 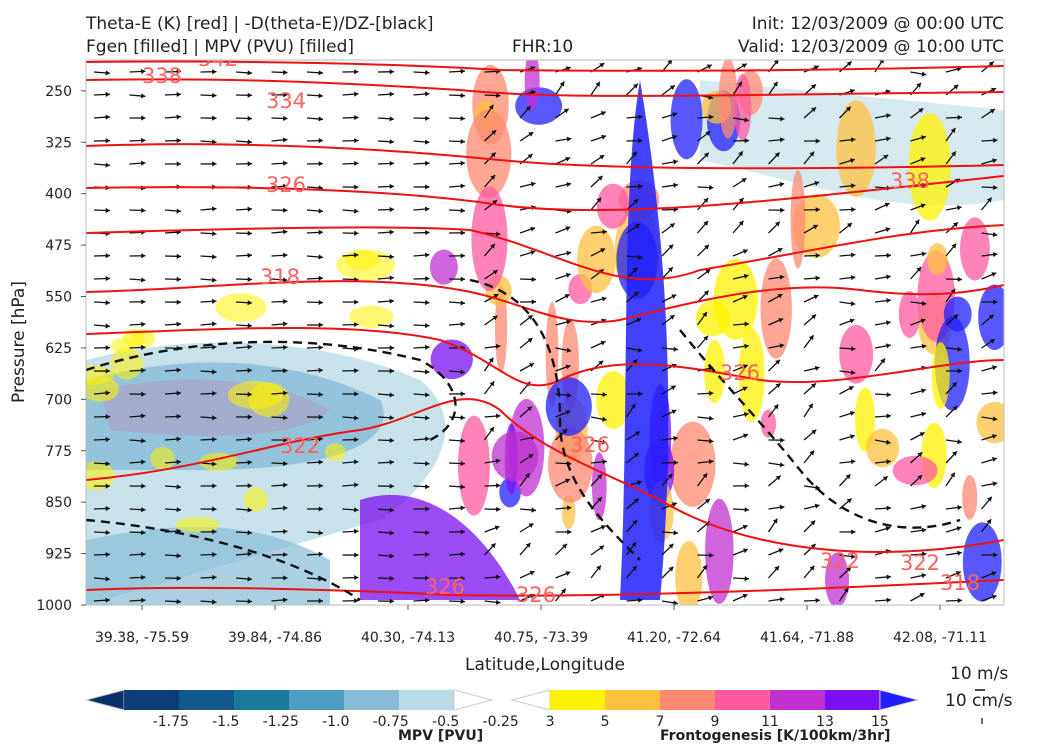 I want to click on fgen-colorbar-label: Frontogenesis [K/100km/3hr], so click(x=775, y=736).